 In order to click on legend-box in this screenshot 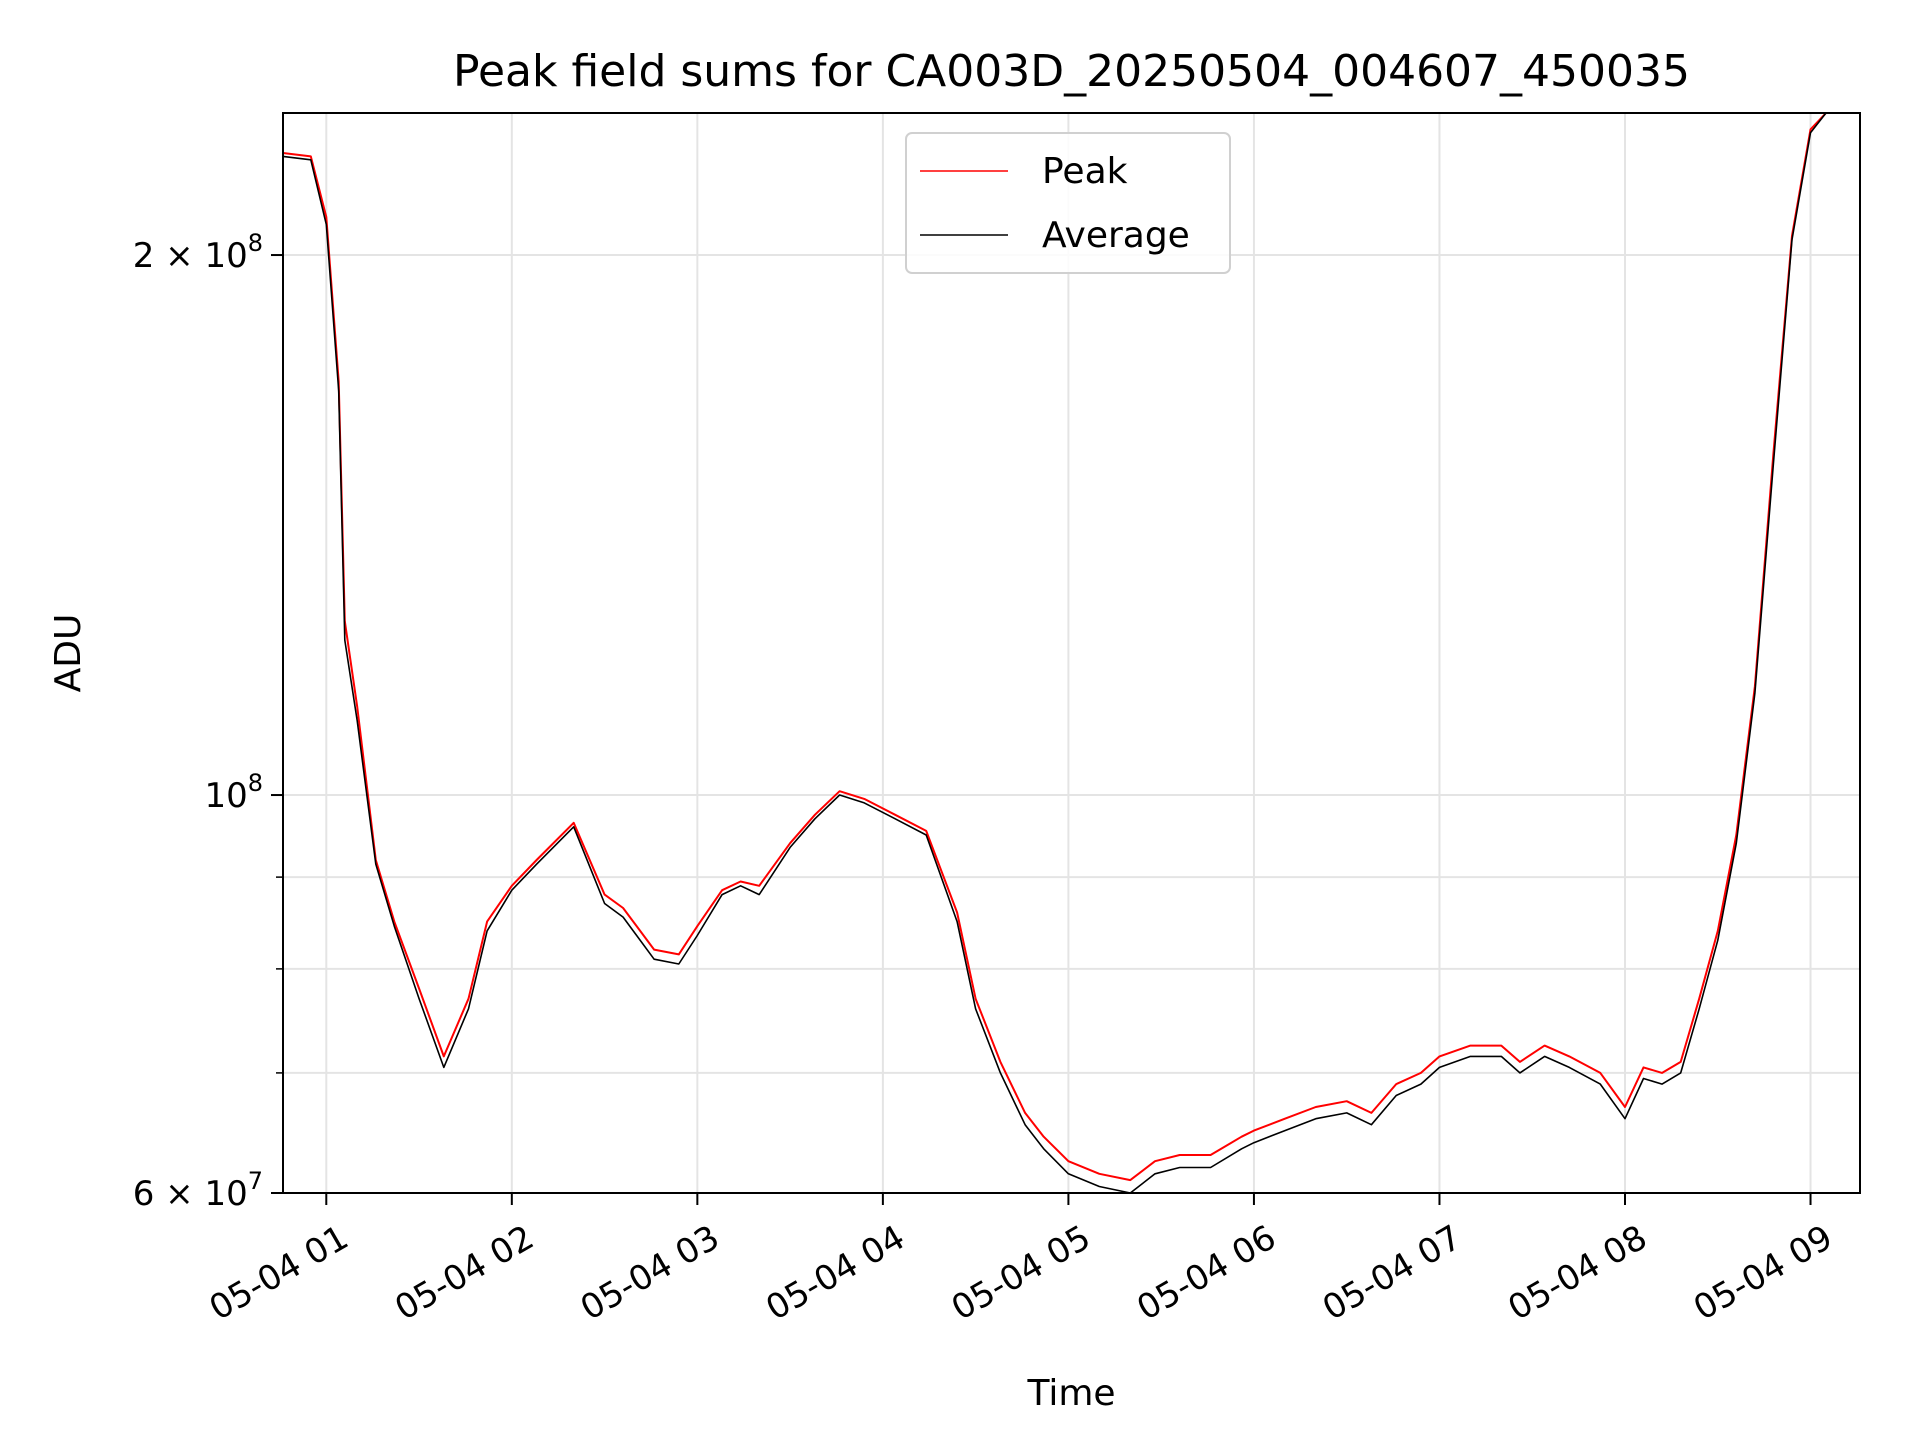, I will do `click(1068, 203)`.